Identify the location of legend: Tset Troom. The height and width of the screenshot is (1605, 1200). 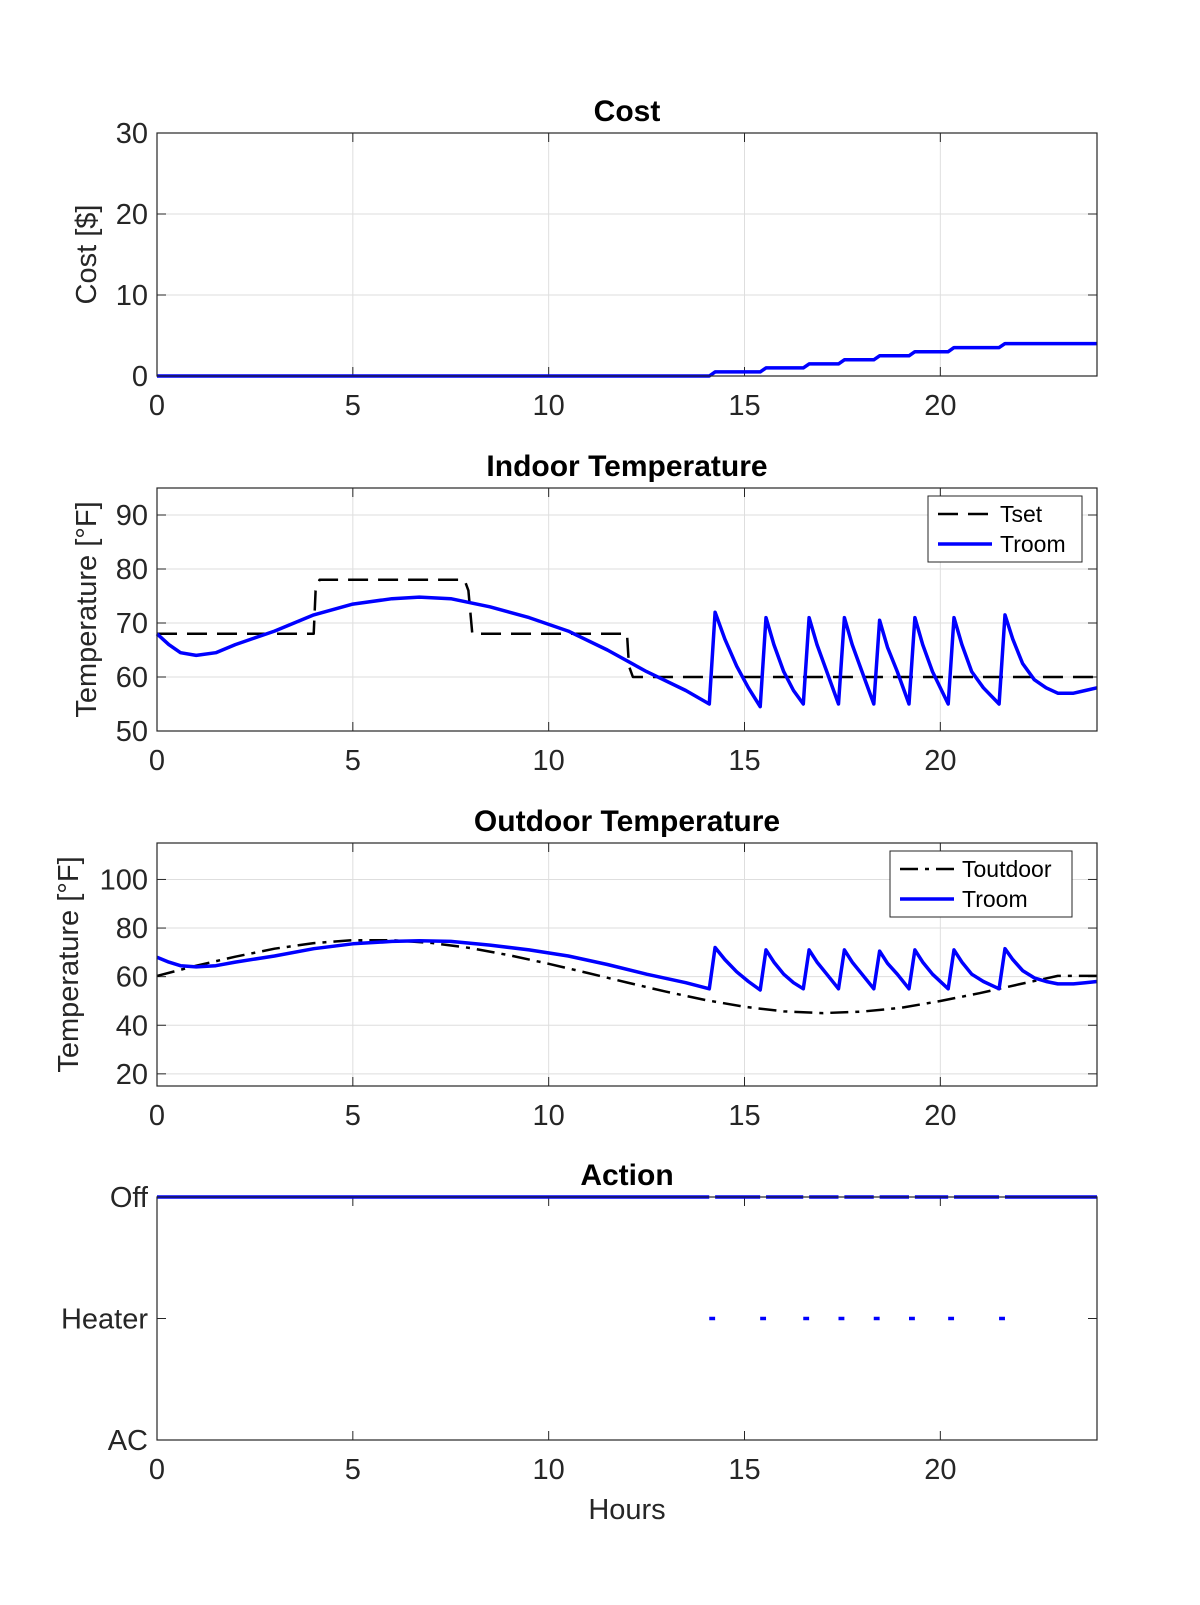
(1005, 529).